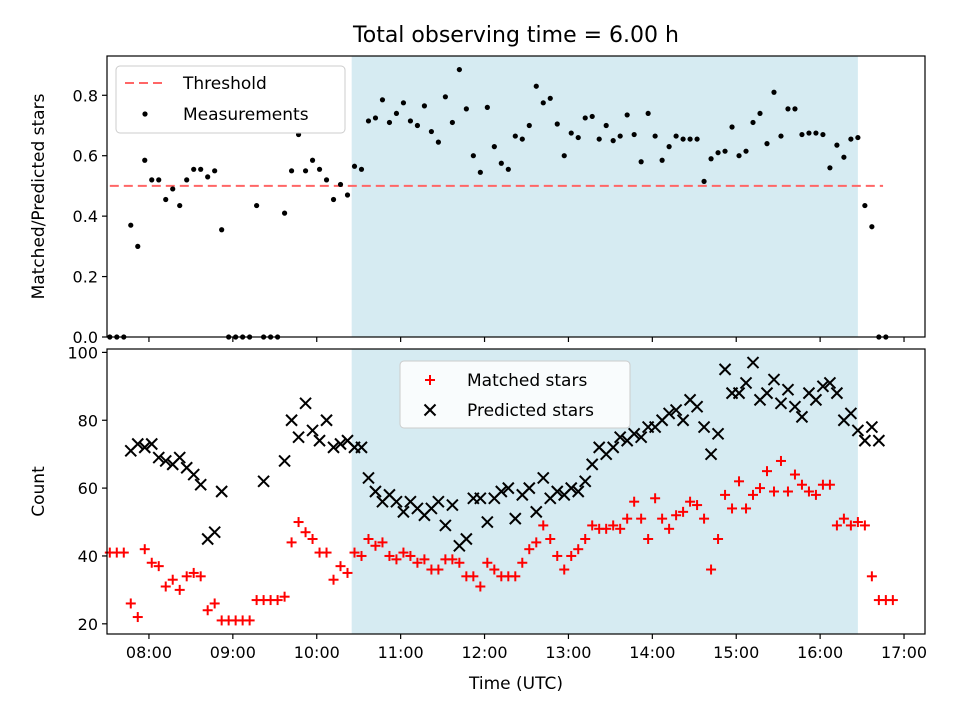 The height and width of the screenshot is (720, 960). Describe the element at coordinates (85, 277) in the screenshot. I see `y-tick-label: 0.2` at that location.